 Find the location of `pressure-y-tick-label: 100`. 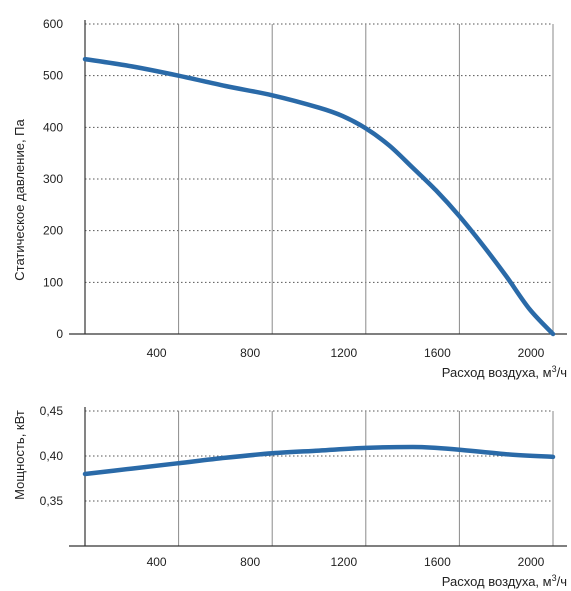

pressure-y-tick-label: 100 is located at coordinates (53, 282).